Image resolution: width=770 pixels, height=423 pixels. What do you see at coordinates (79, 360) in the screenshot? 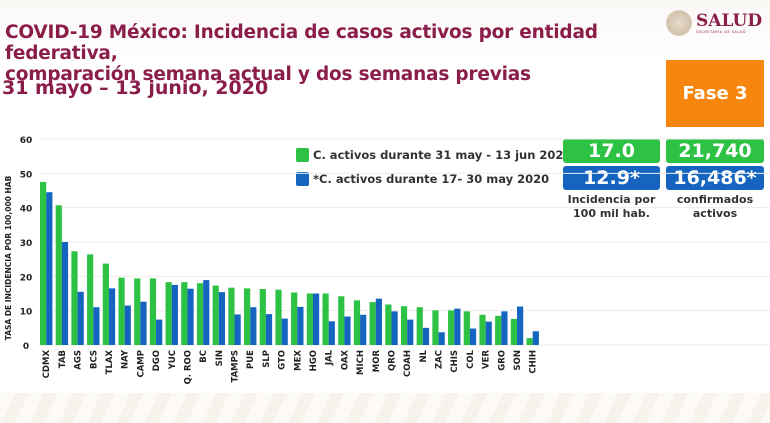
I see `x-tick-label: AGS` at bounding box center [79, 360].